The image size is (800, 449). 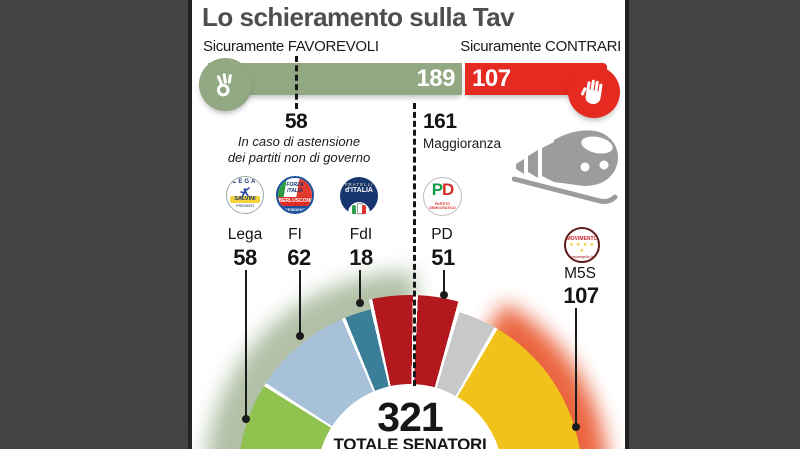 What do you see at coordinates (462, 143) in the screenshot?
I see `majority-label: Maggioranza` at bounding box center [462, 143].